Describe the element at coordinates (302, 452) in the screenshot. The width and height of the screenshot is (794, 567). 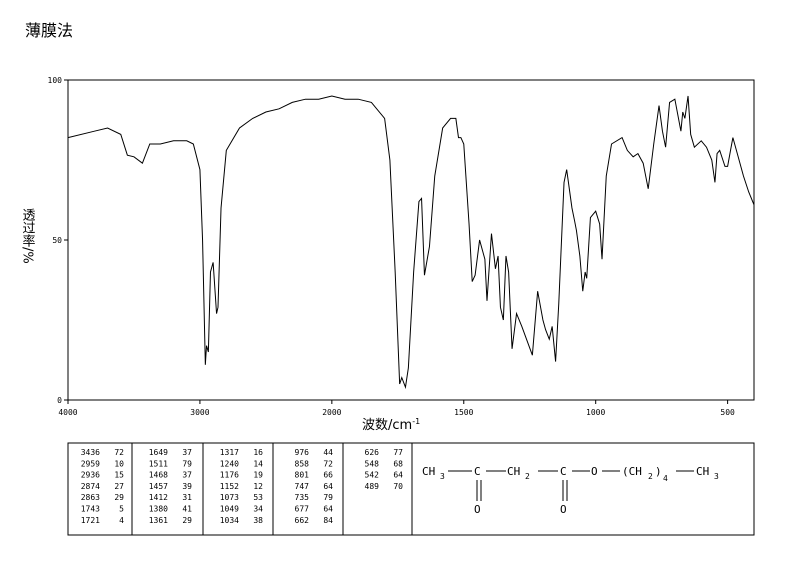
I see `peak-wavenumber: 976` at that location.